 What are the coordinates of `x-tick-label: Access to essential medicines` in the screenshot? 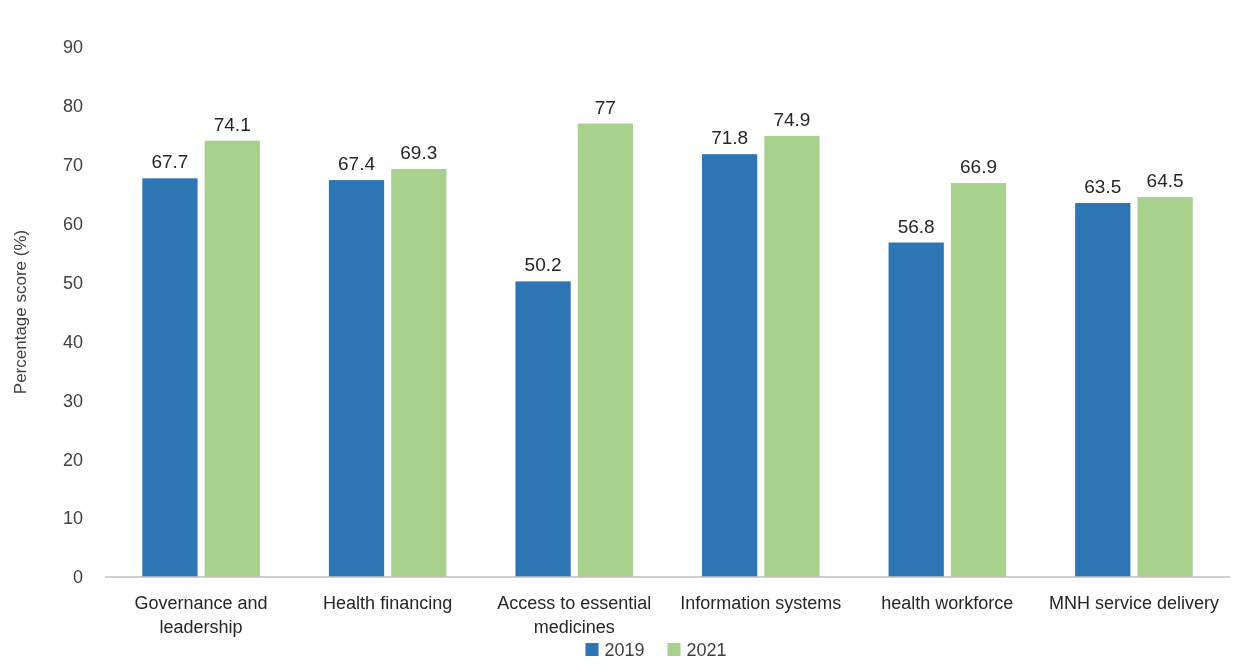 It's located at (574, 615).